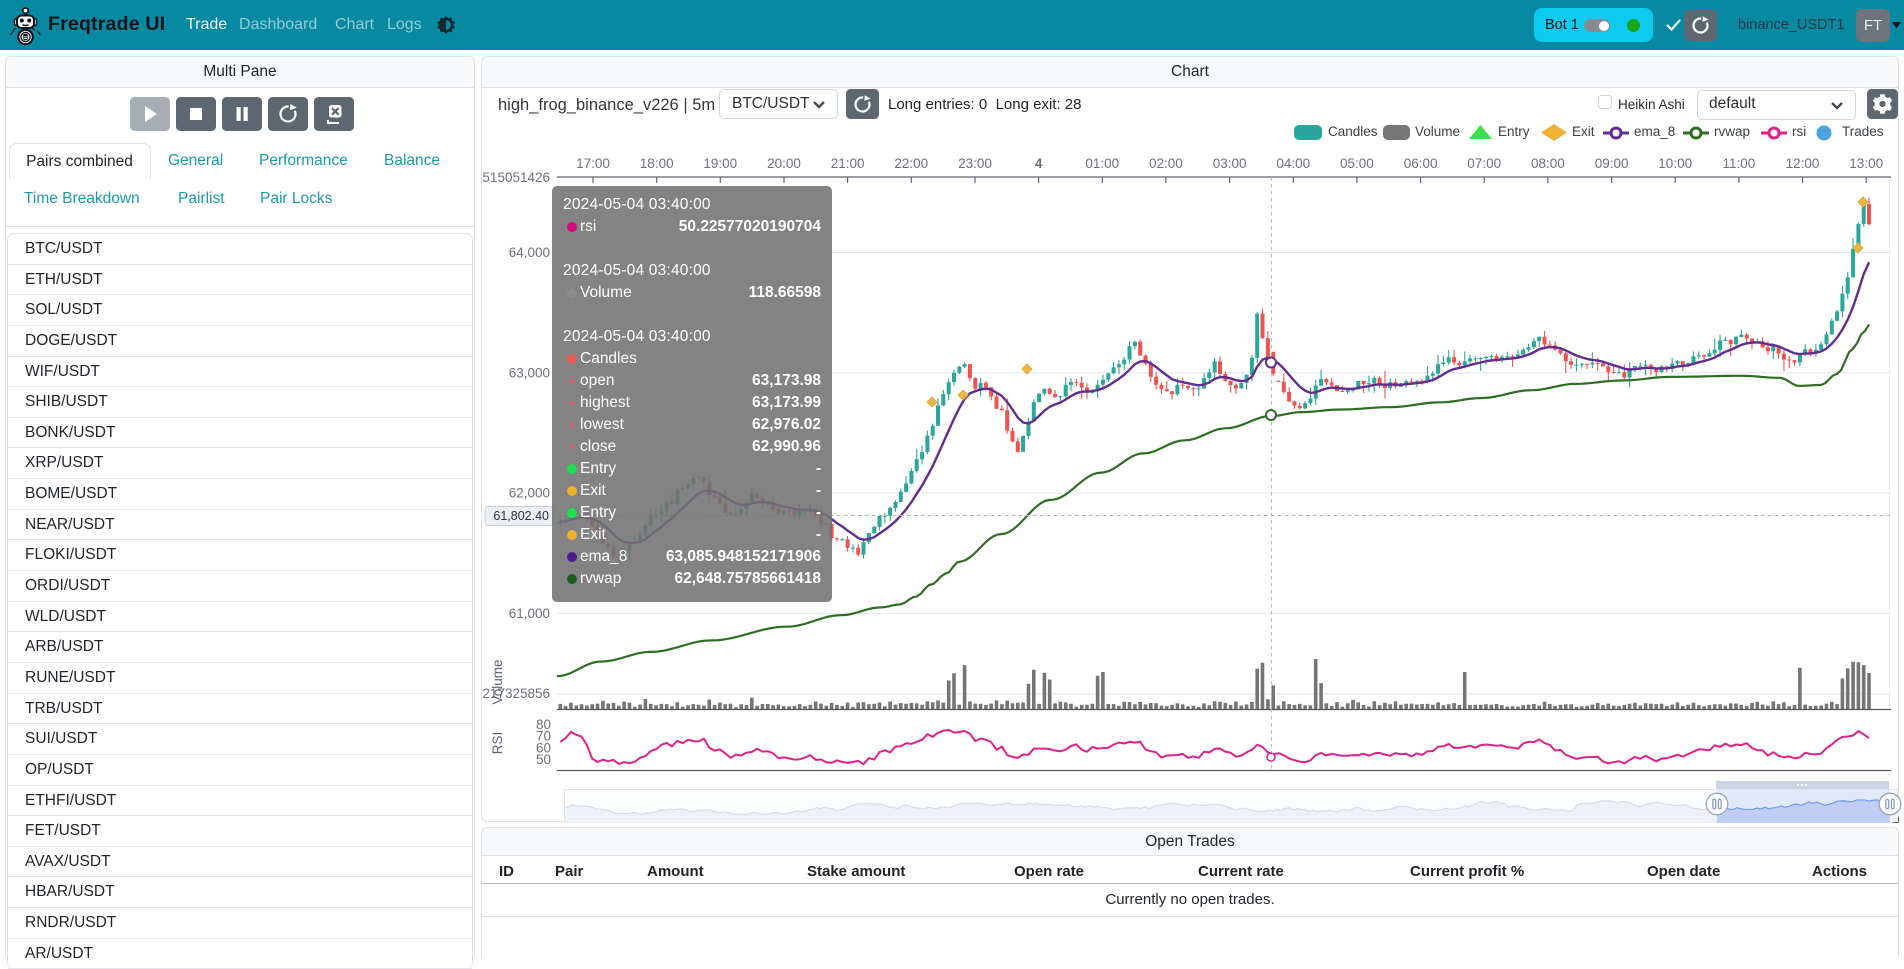 The width and height of the screenshot is (1904, 969). I want to click on svg-text: 515051426, so click(516, 177).